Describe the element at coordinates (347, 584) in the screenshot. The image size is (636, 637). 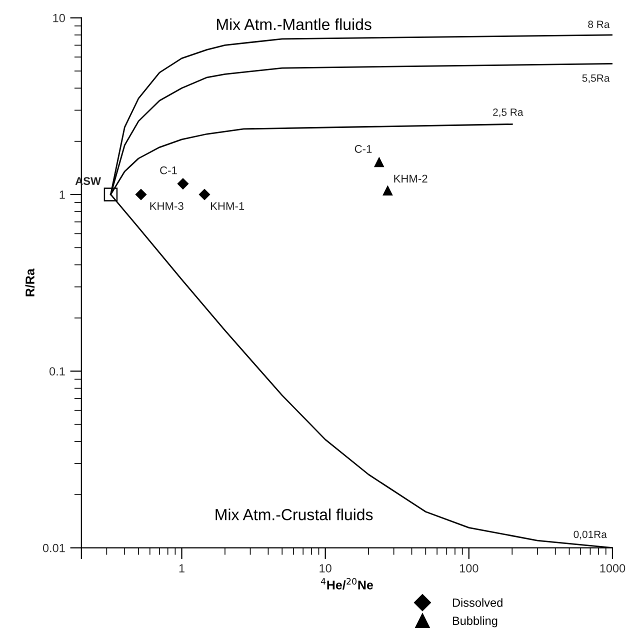
I see `x-axis-title: $^{4}$He/$^{20}$Ne` at that location.